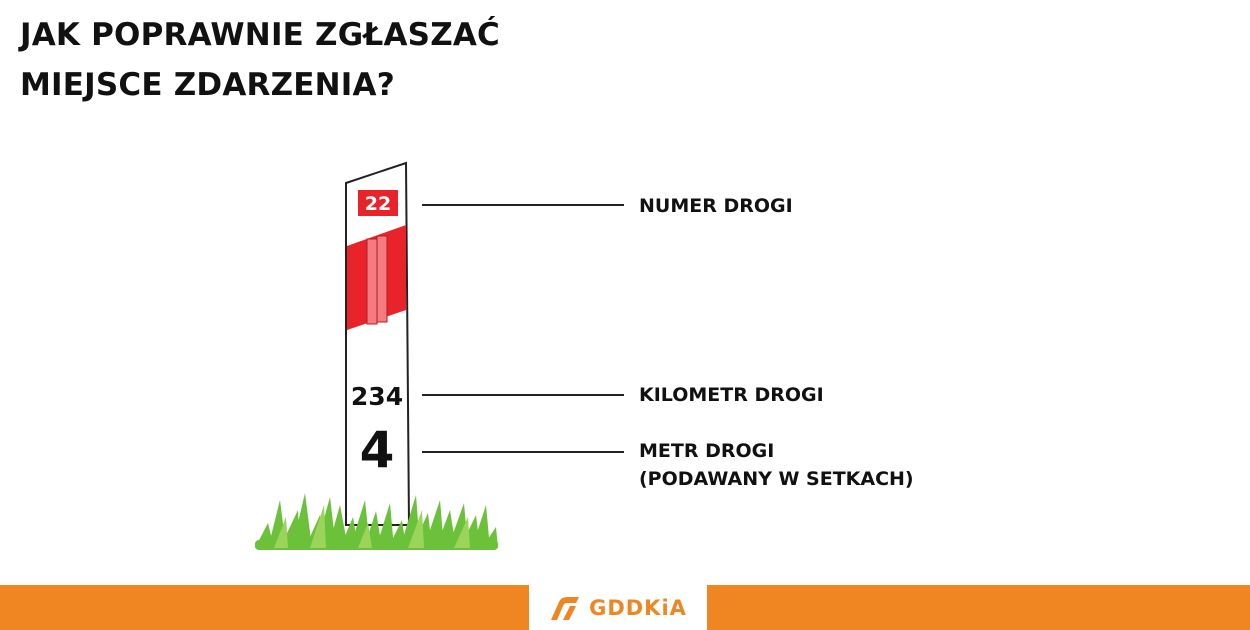 This screenshot has height=630, width=1250. Describe the element at coordinates (731, 395) in the screenshot. I see `kilometer-label: KILOMETR DROGI` at that location.